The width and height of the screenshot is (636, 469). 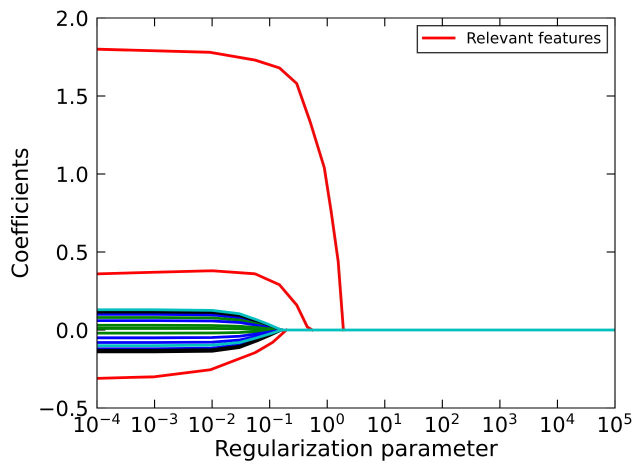 I want to click on x-axis-title: Regularization parameter, so click(x=357, y=450).